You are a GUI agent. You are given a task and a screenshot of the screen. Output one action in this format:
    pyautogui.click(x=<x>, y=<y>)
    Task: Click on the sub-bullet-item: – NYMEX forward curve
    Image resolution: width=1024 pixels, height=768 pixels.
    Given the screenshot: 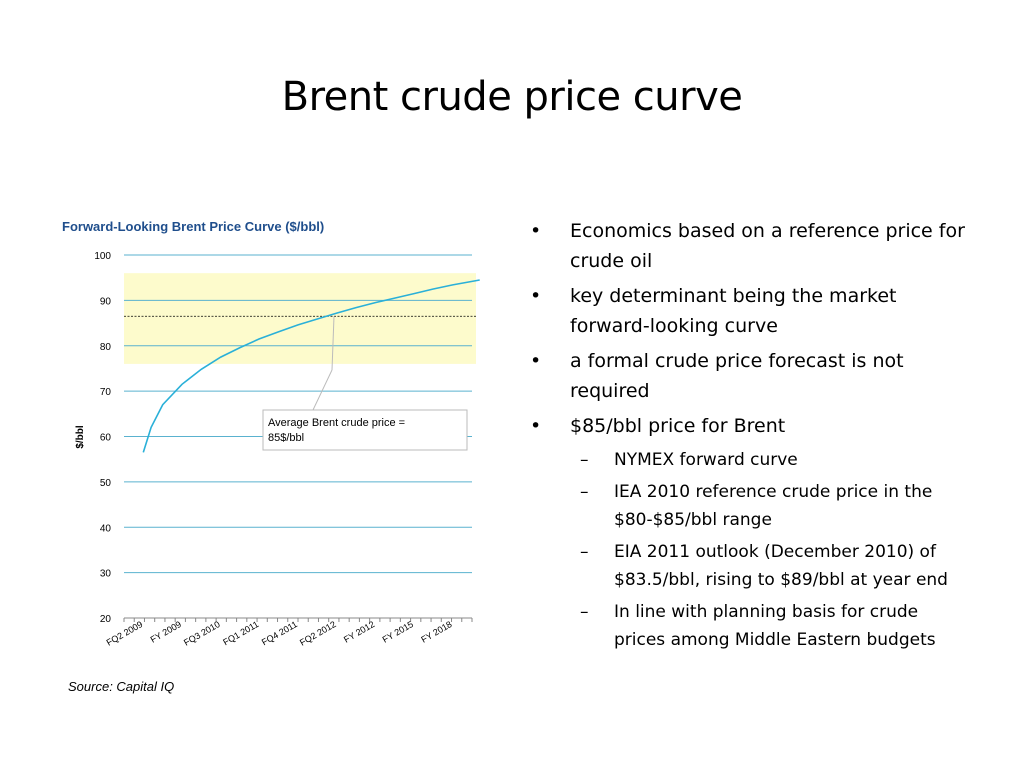 What is the action you would take?
    pyautogui.click(x=748, y=460)
    